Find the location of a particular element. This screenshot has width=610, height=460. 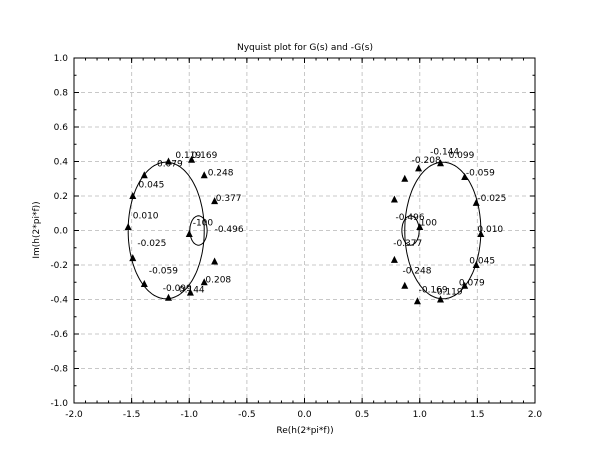

frequency-label: 0.119 is located at coordinates (188, 156).